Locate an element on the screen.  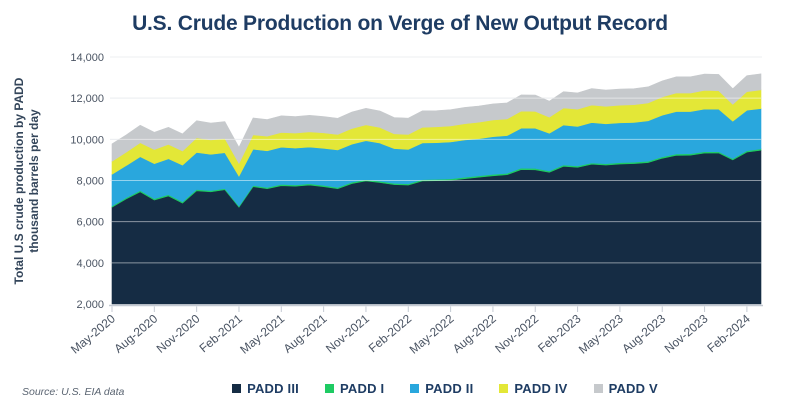
legend-swatch-padd-i is located at coordinates (329, 388).